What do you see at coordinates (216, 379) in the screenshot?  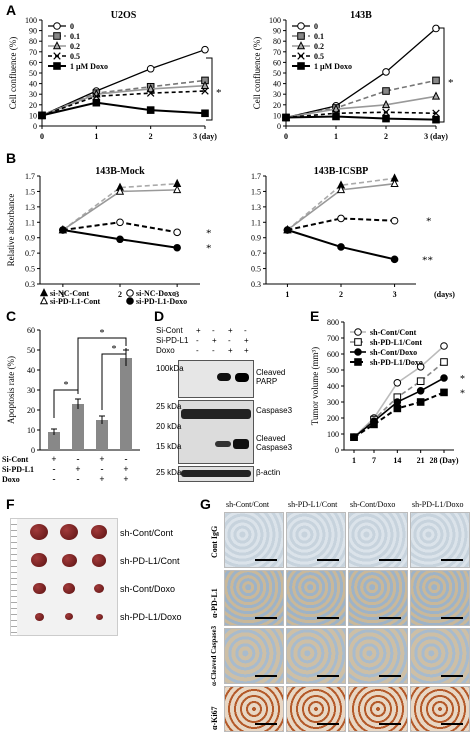 I see `parp-blot` at bounding box center [216, 379].